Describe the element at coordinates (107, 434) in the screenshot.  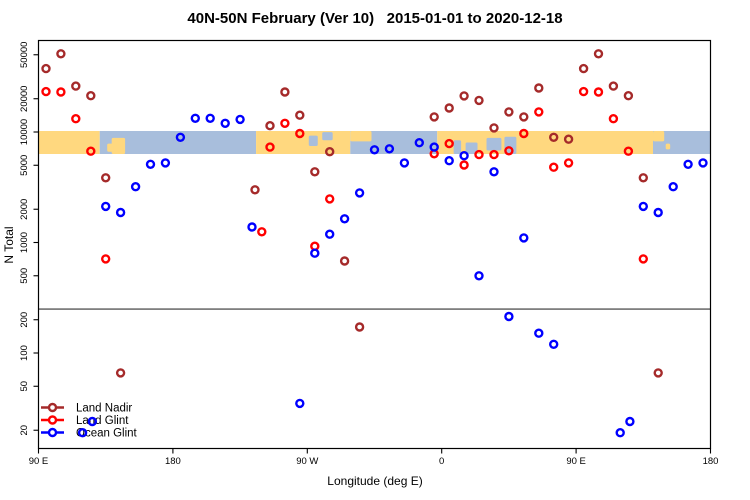
I see `legend-label: Ocean Glint` at that location.